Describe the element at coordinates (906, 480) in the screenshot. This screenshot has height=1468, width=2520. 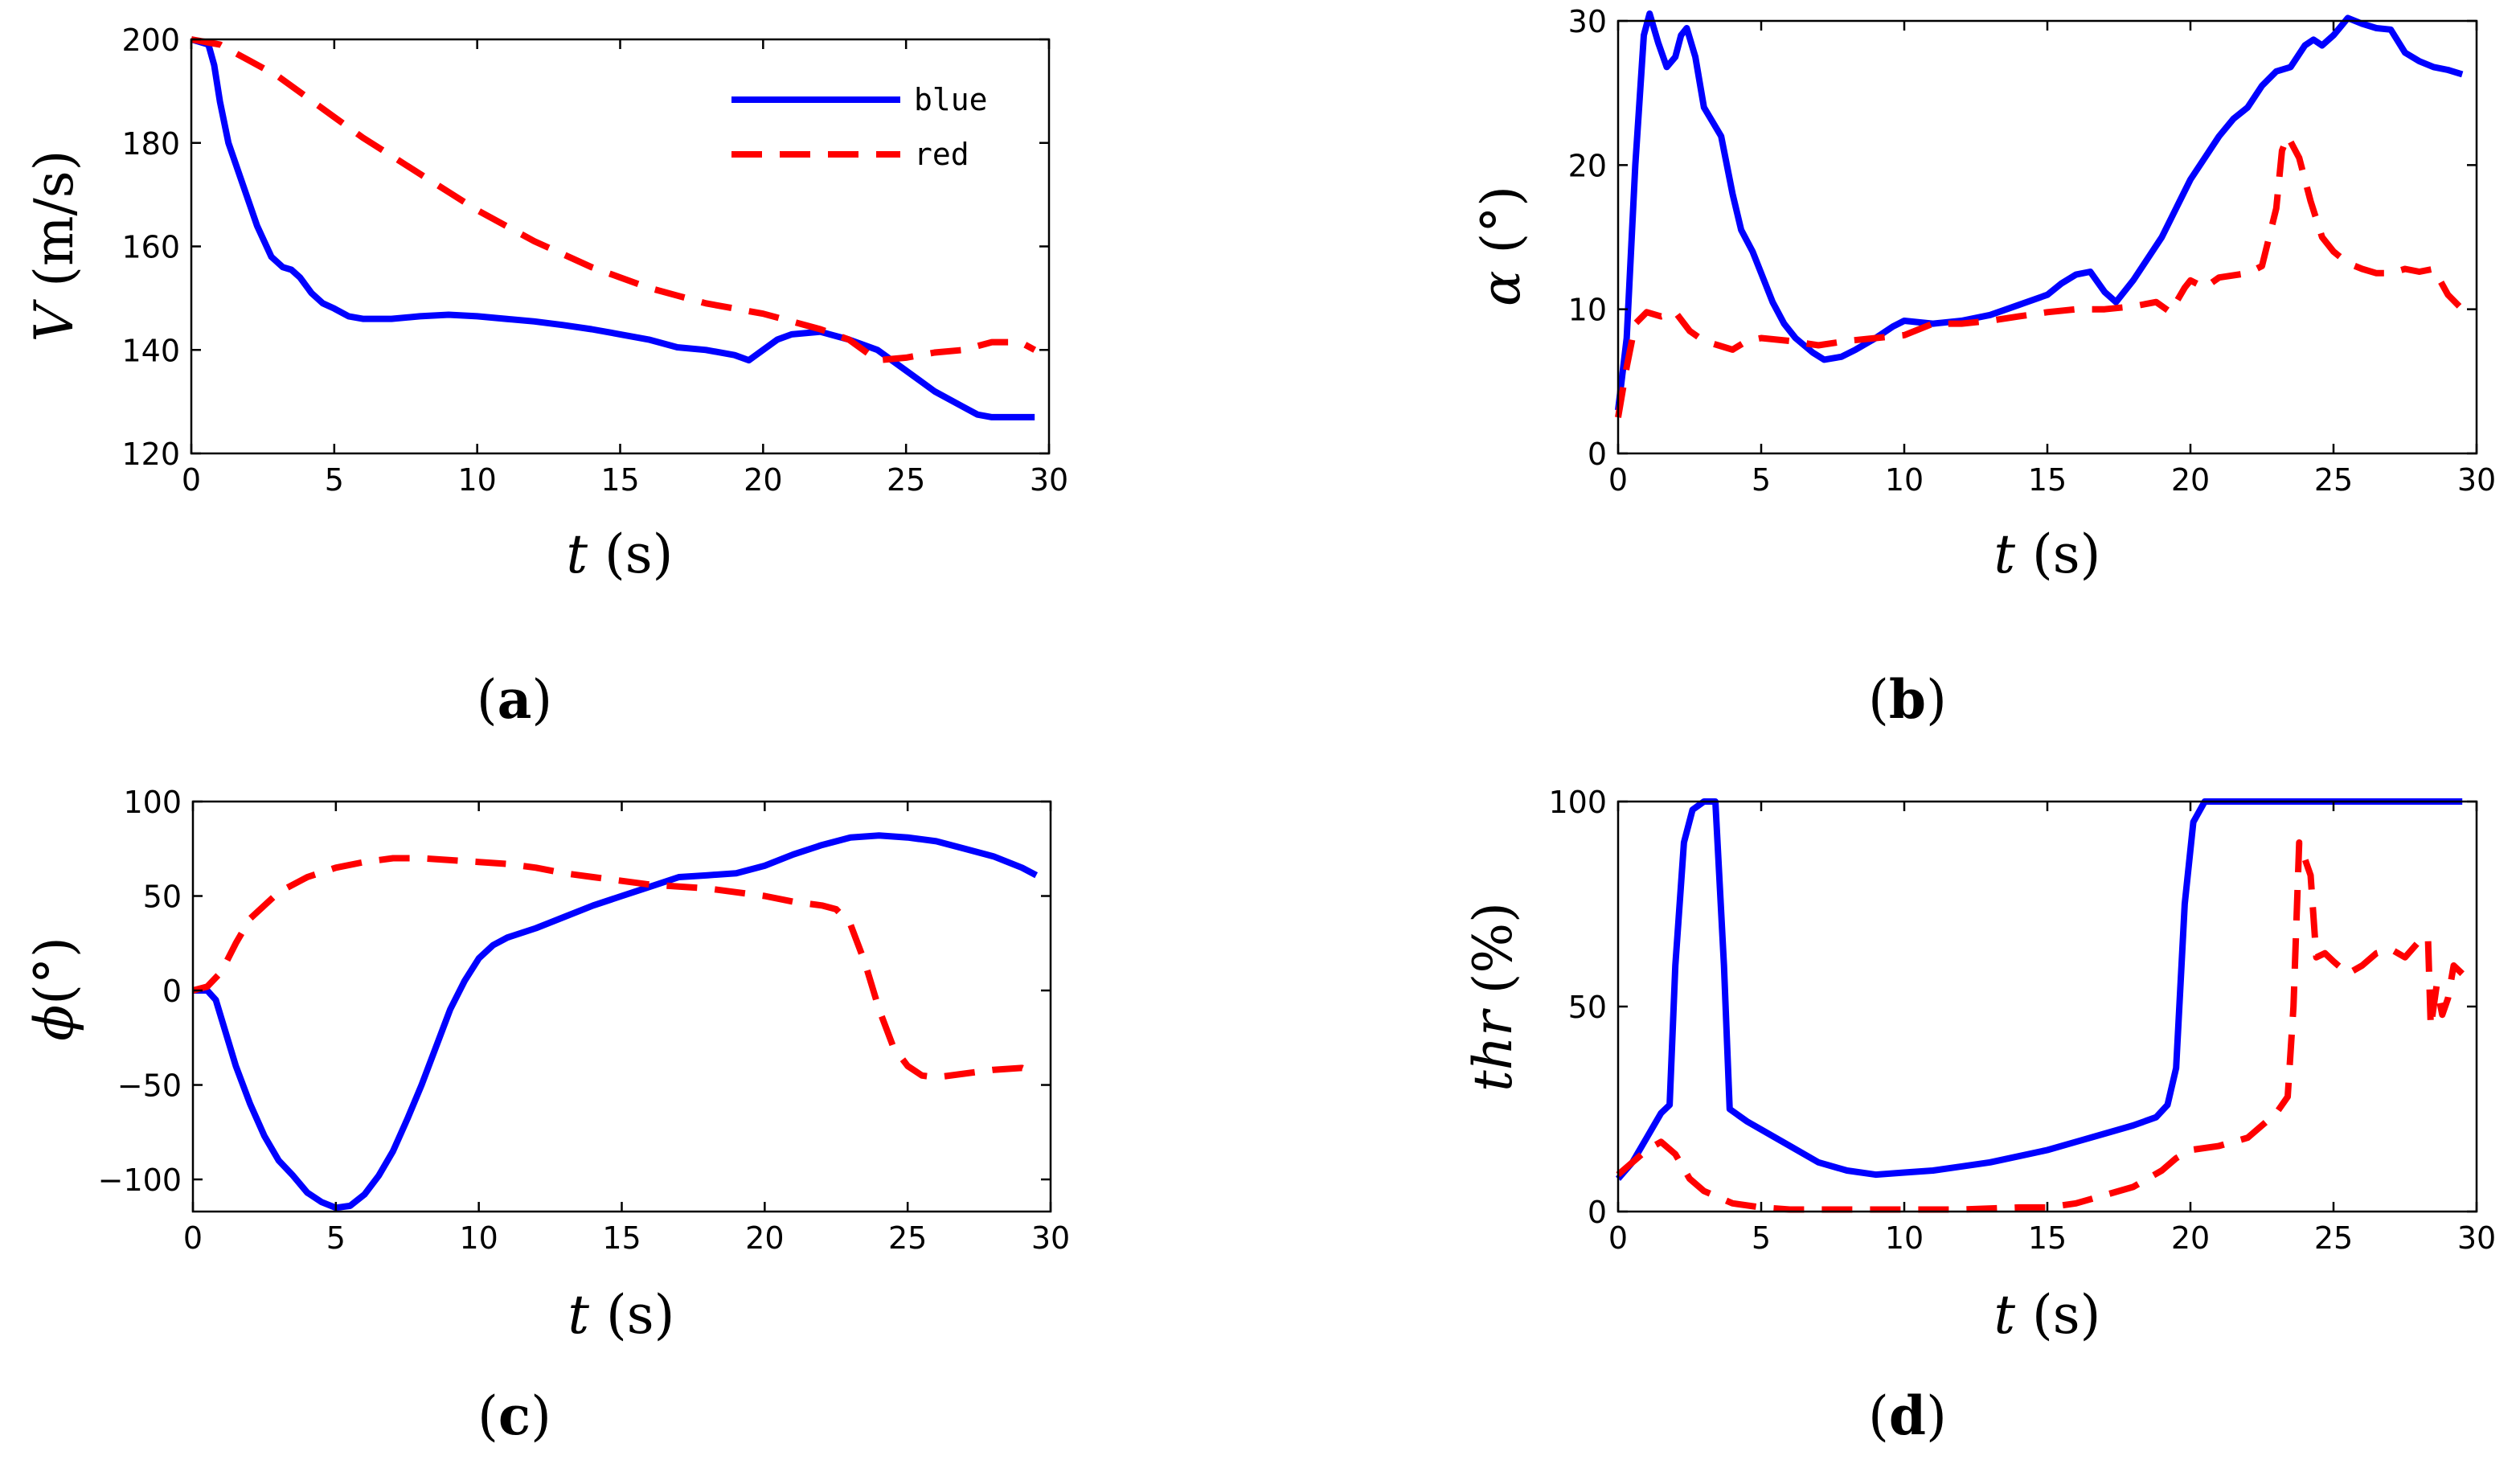
I see `panel-a-x-tick-label: 25` at that location.